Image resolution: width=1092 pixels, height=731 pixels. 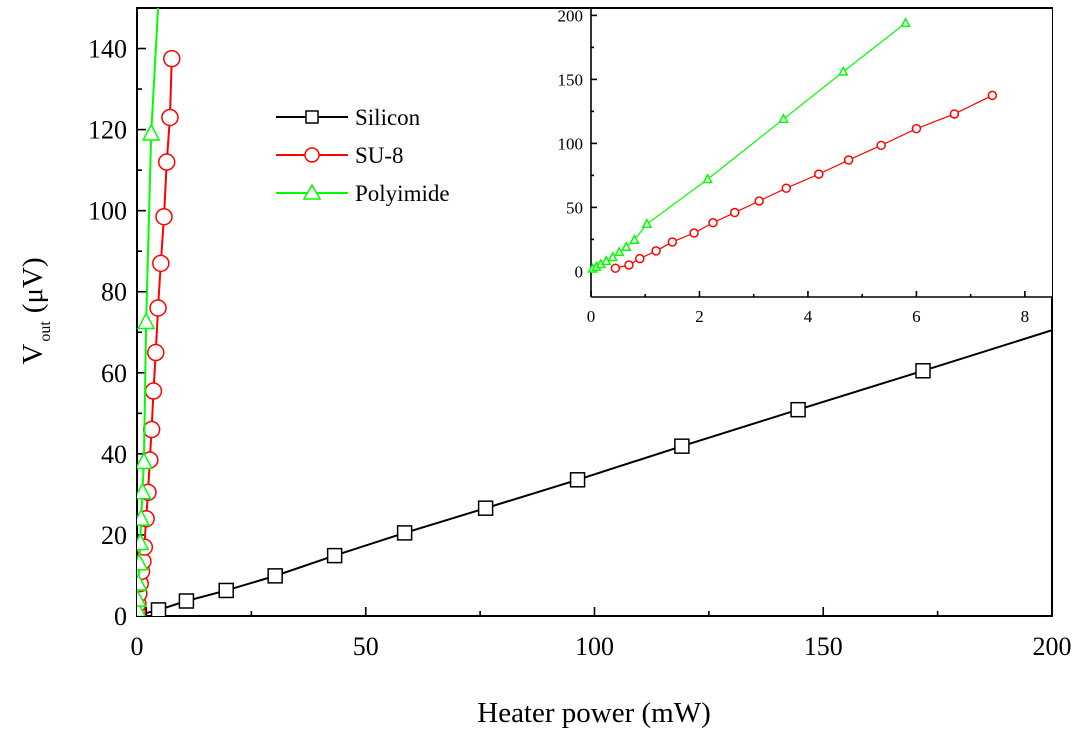 What do you see at coordinates (137, 646) in the screenshot?
I see `x-tick-label: 0` at bounding box center [137, 646].